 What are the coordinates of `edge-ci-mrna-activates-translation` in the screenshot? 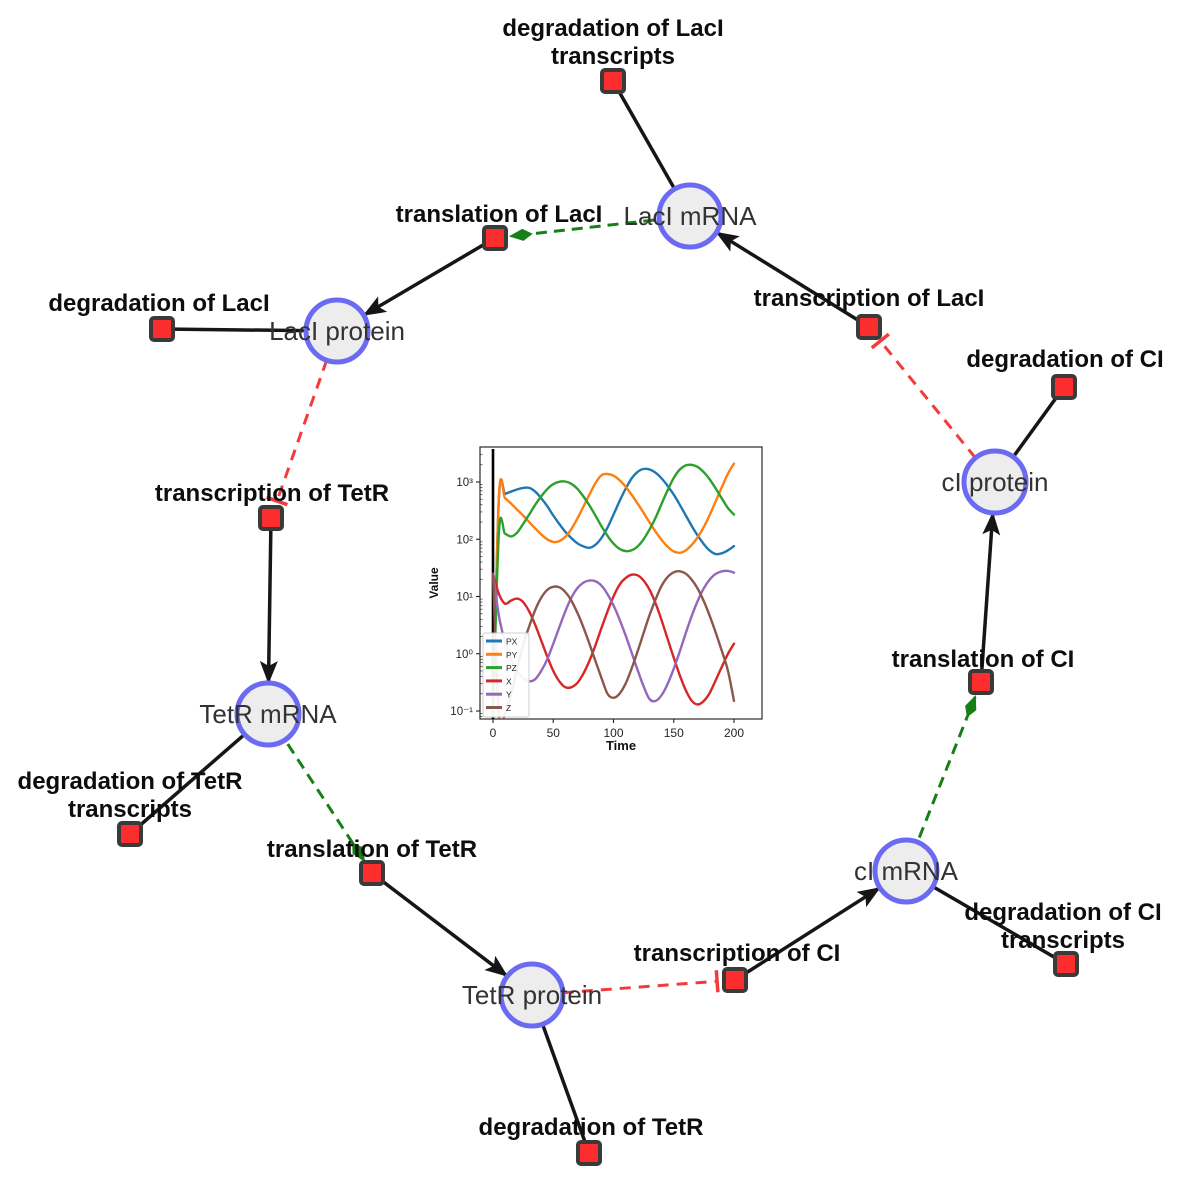 It's located at (940, 783).